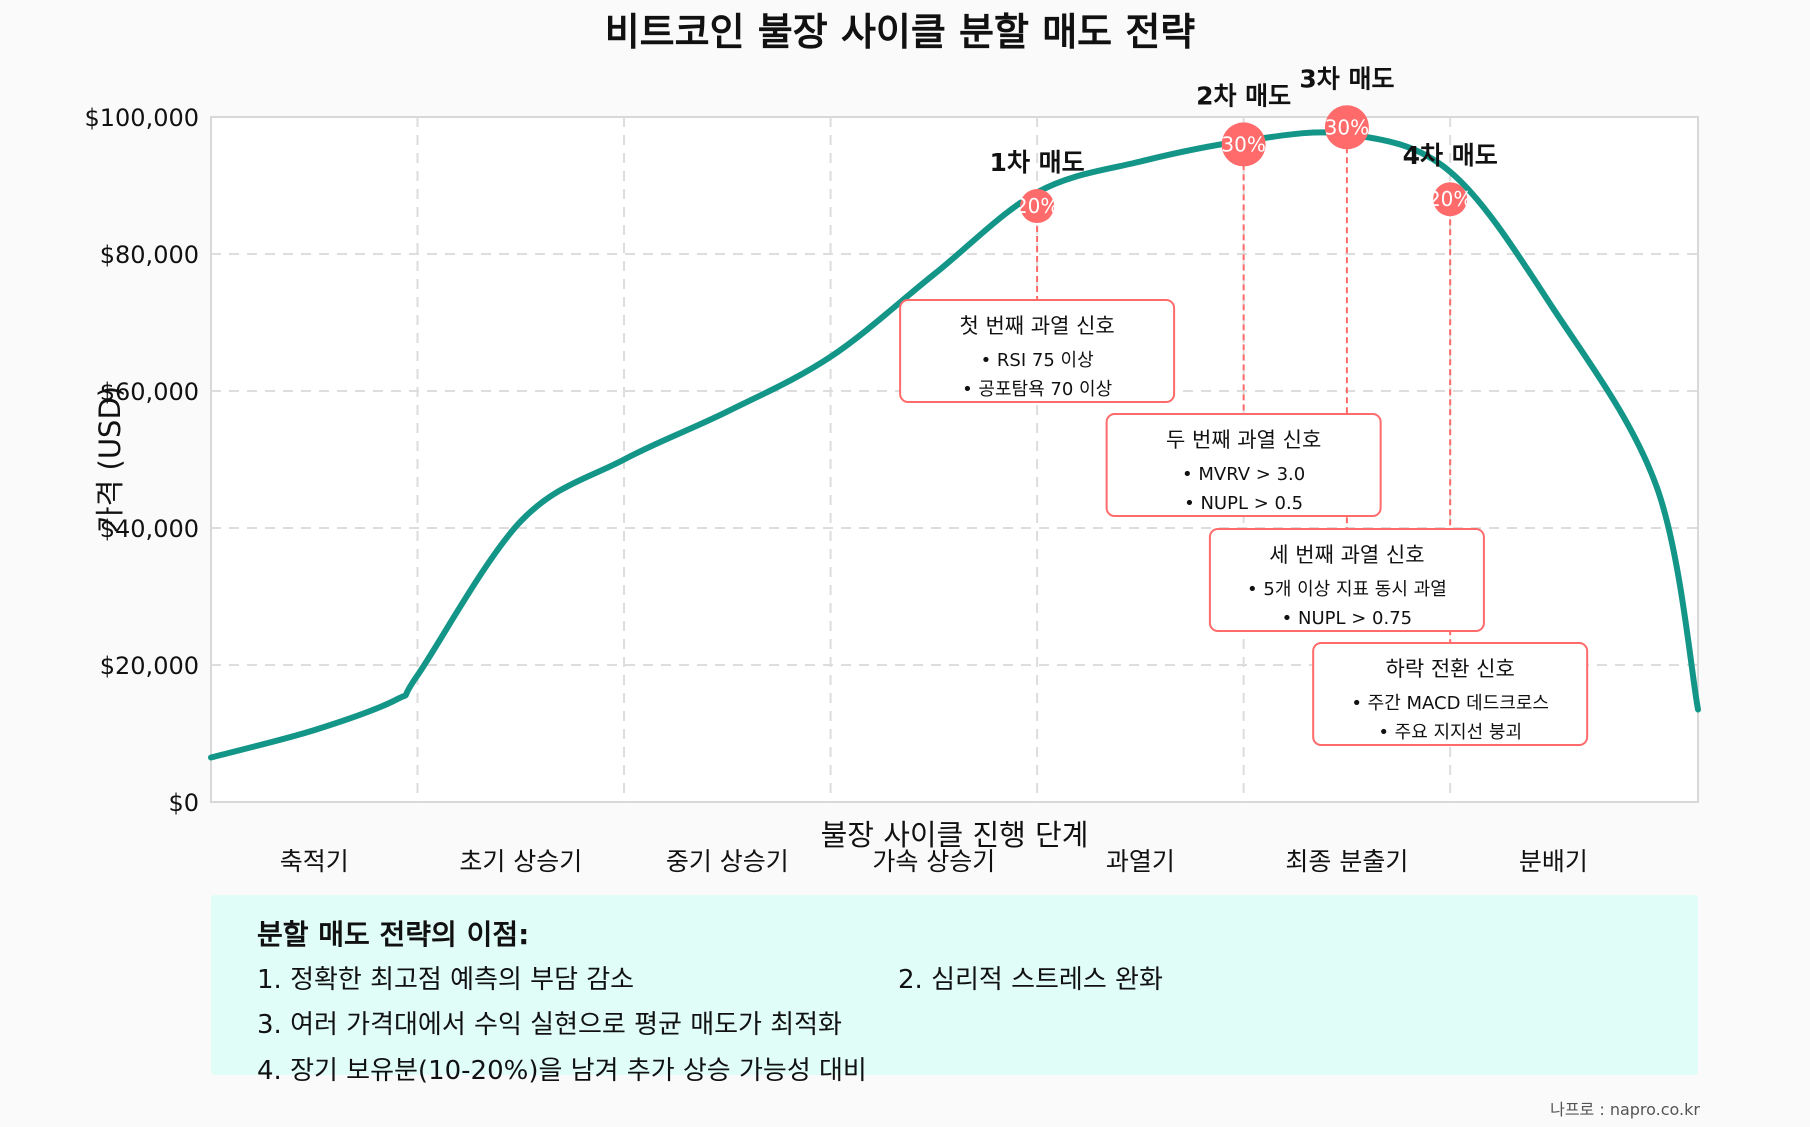 This screenshot has width=1810, height=1127. Describe the element at coordinates (141, 118) in the screenshot. I see `y-tick-label: $100,000` at that location.